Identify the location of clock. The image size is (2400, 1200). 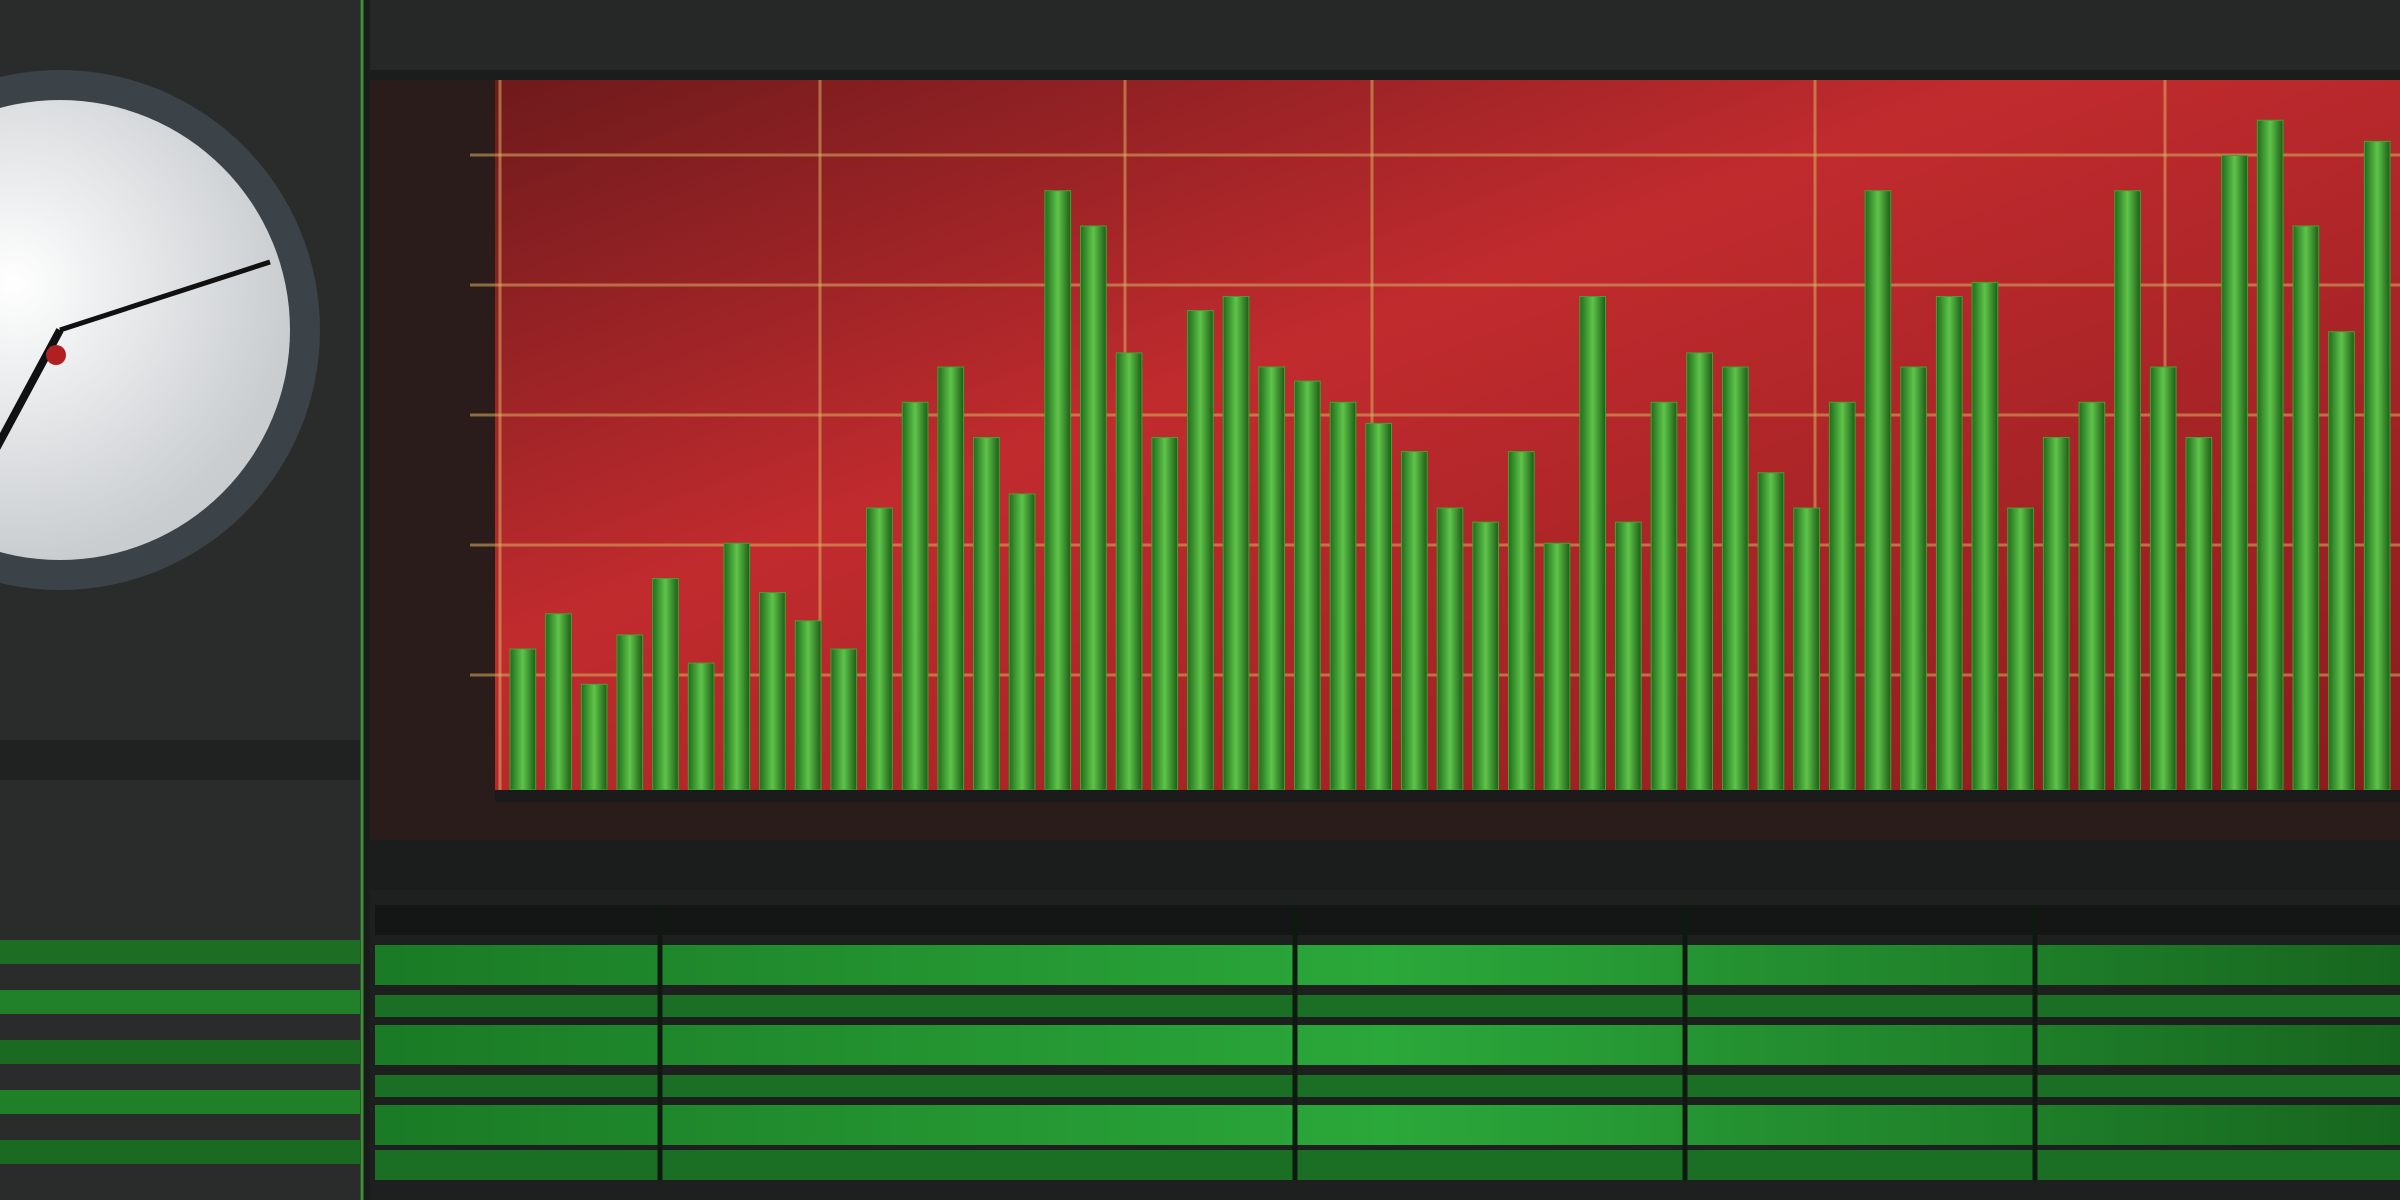
(160, 330).